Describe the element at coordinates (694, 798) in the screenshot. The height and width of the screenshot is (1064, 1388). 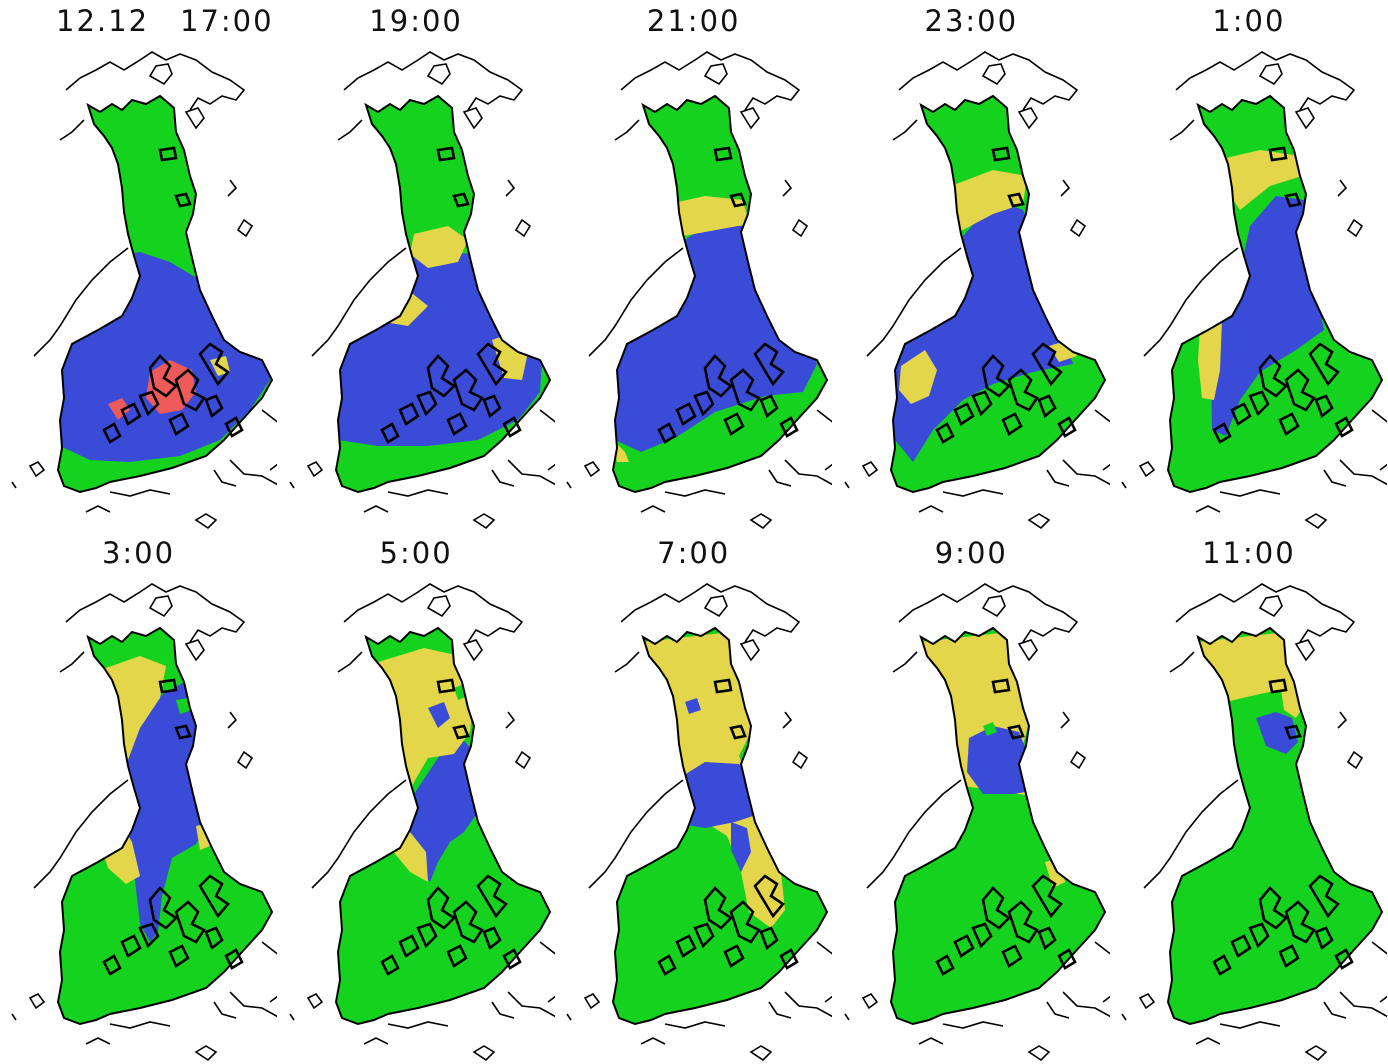
I see `map-panel-700: 7:00` at that location.